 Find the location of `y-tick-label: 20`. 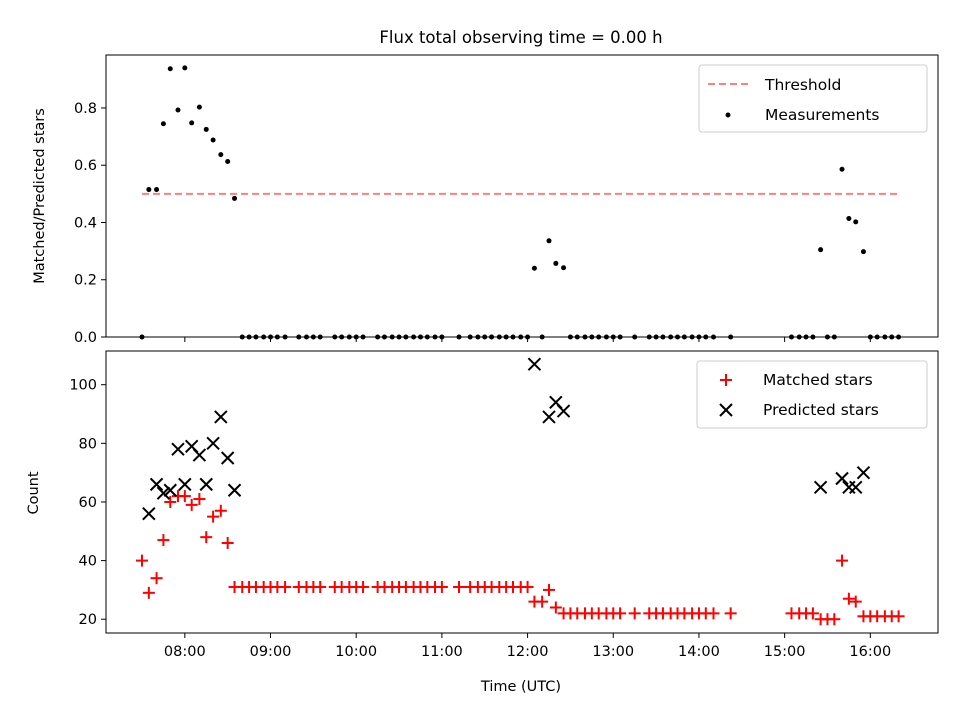

y-tick-label: 20 is located at coordinates (88, 620).